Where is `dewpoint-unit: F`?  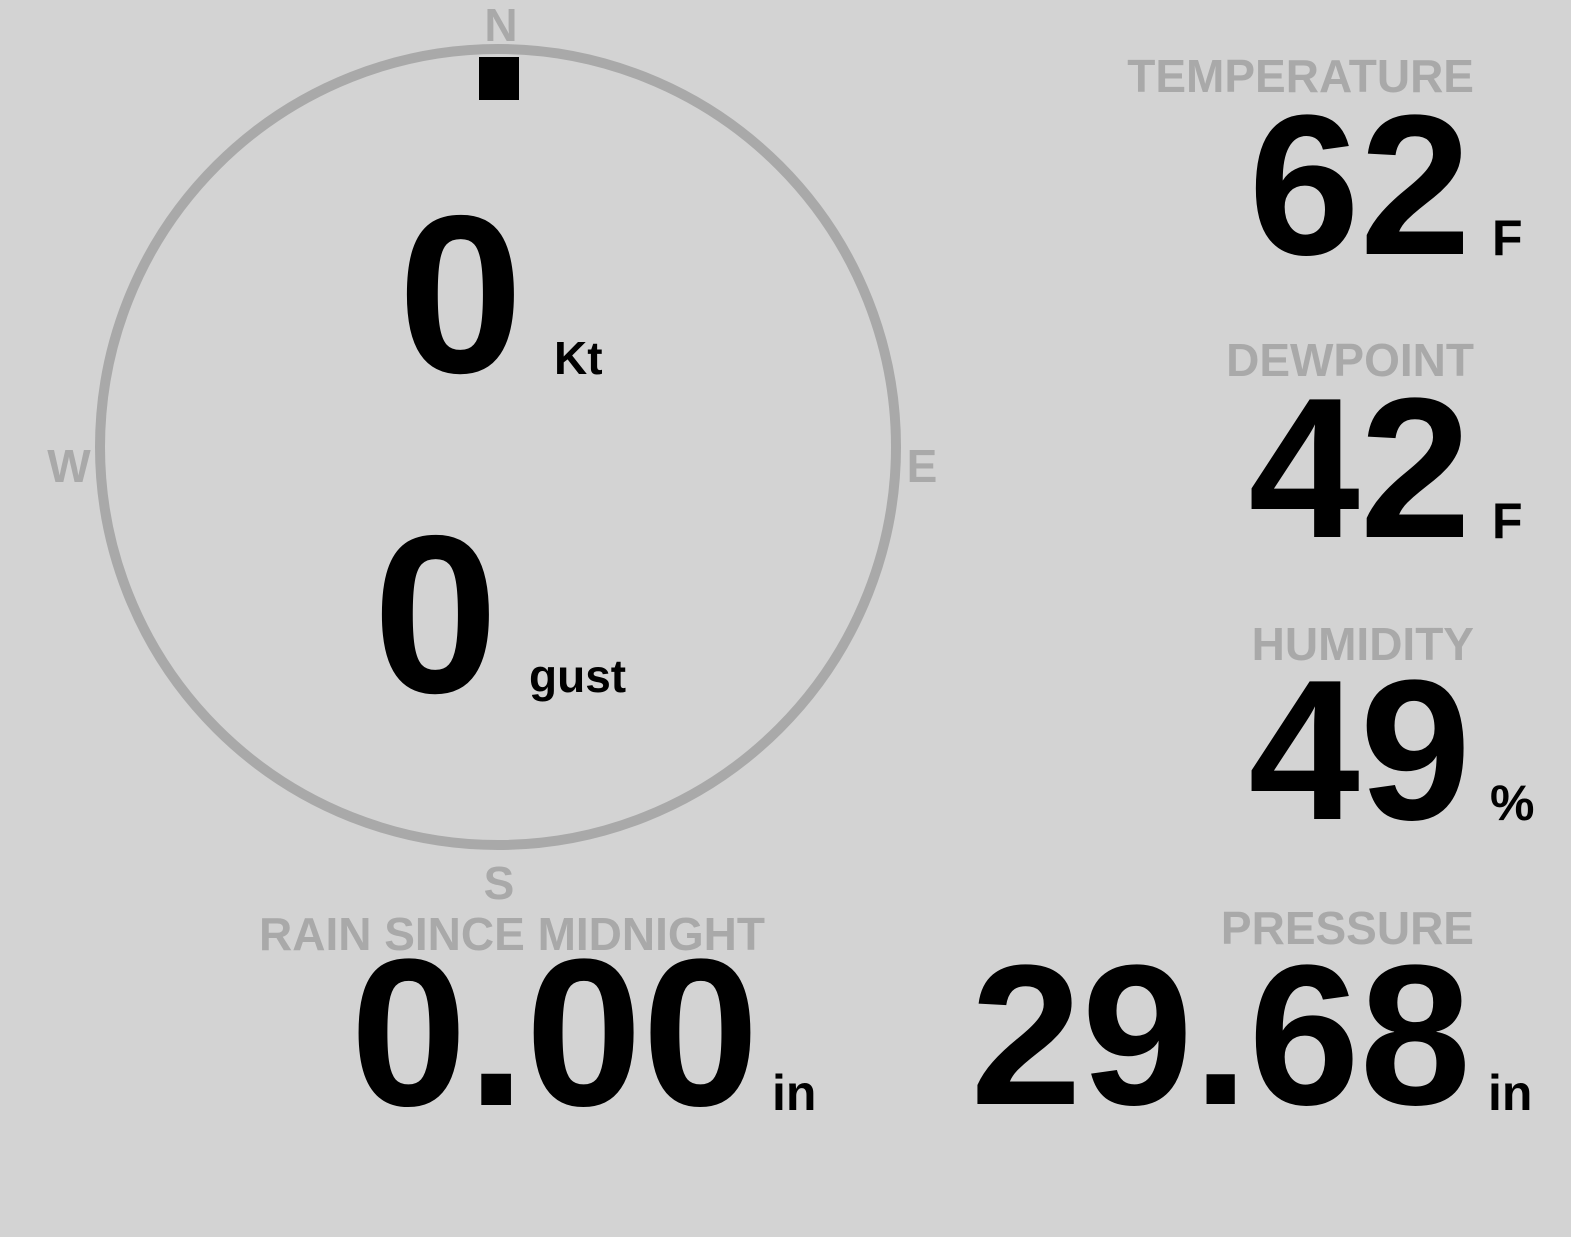 dewpoint-unit: F is located at coordinates (1507, 521).